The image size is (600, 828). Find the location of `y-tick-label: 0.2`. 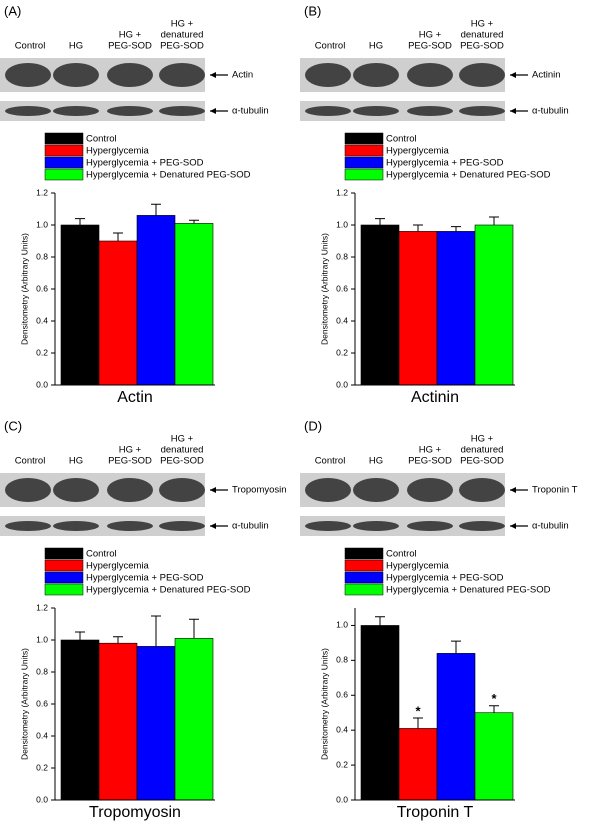

y-tick-label: 0.2 is located at coordinates (42, 767).